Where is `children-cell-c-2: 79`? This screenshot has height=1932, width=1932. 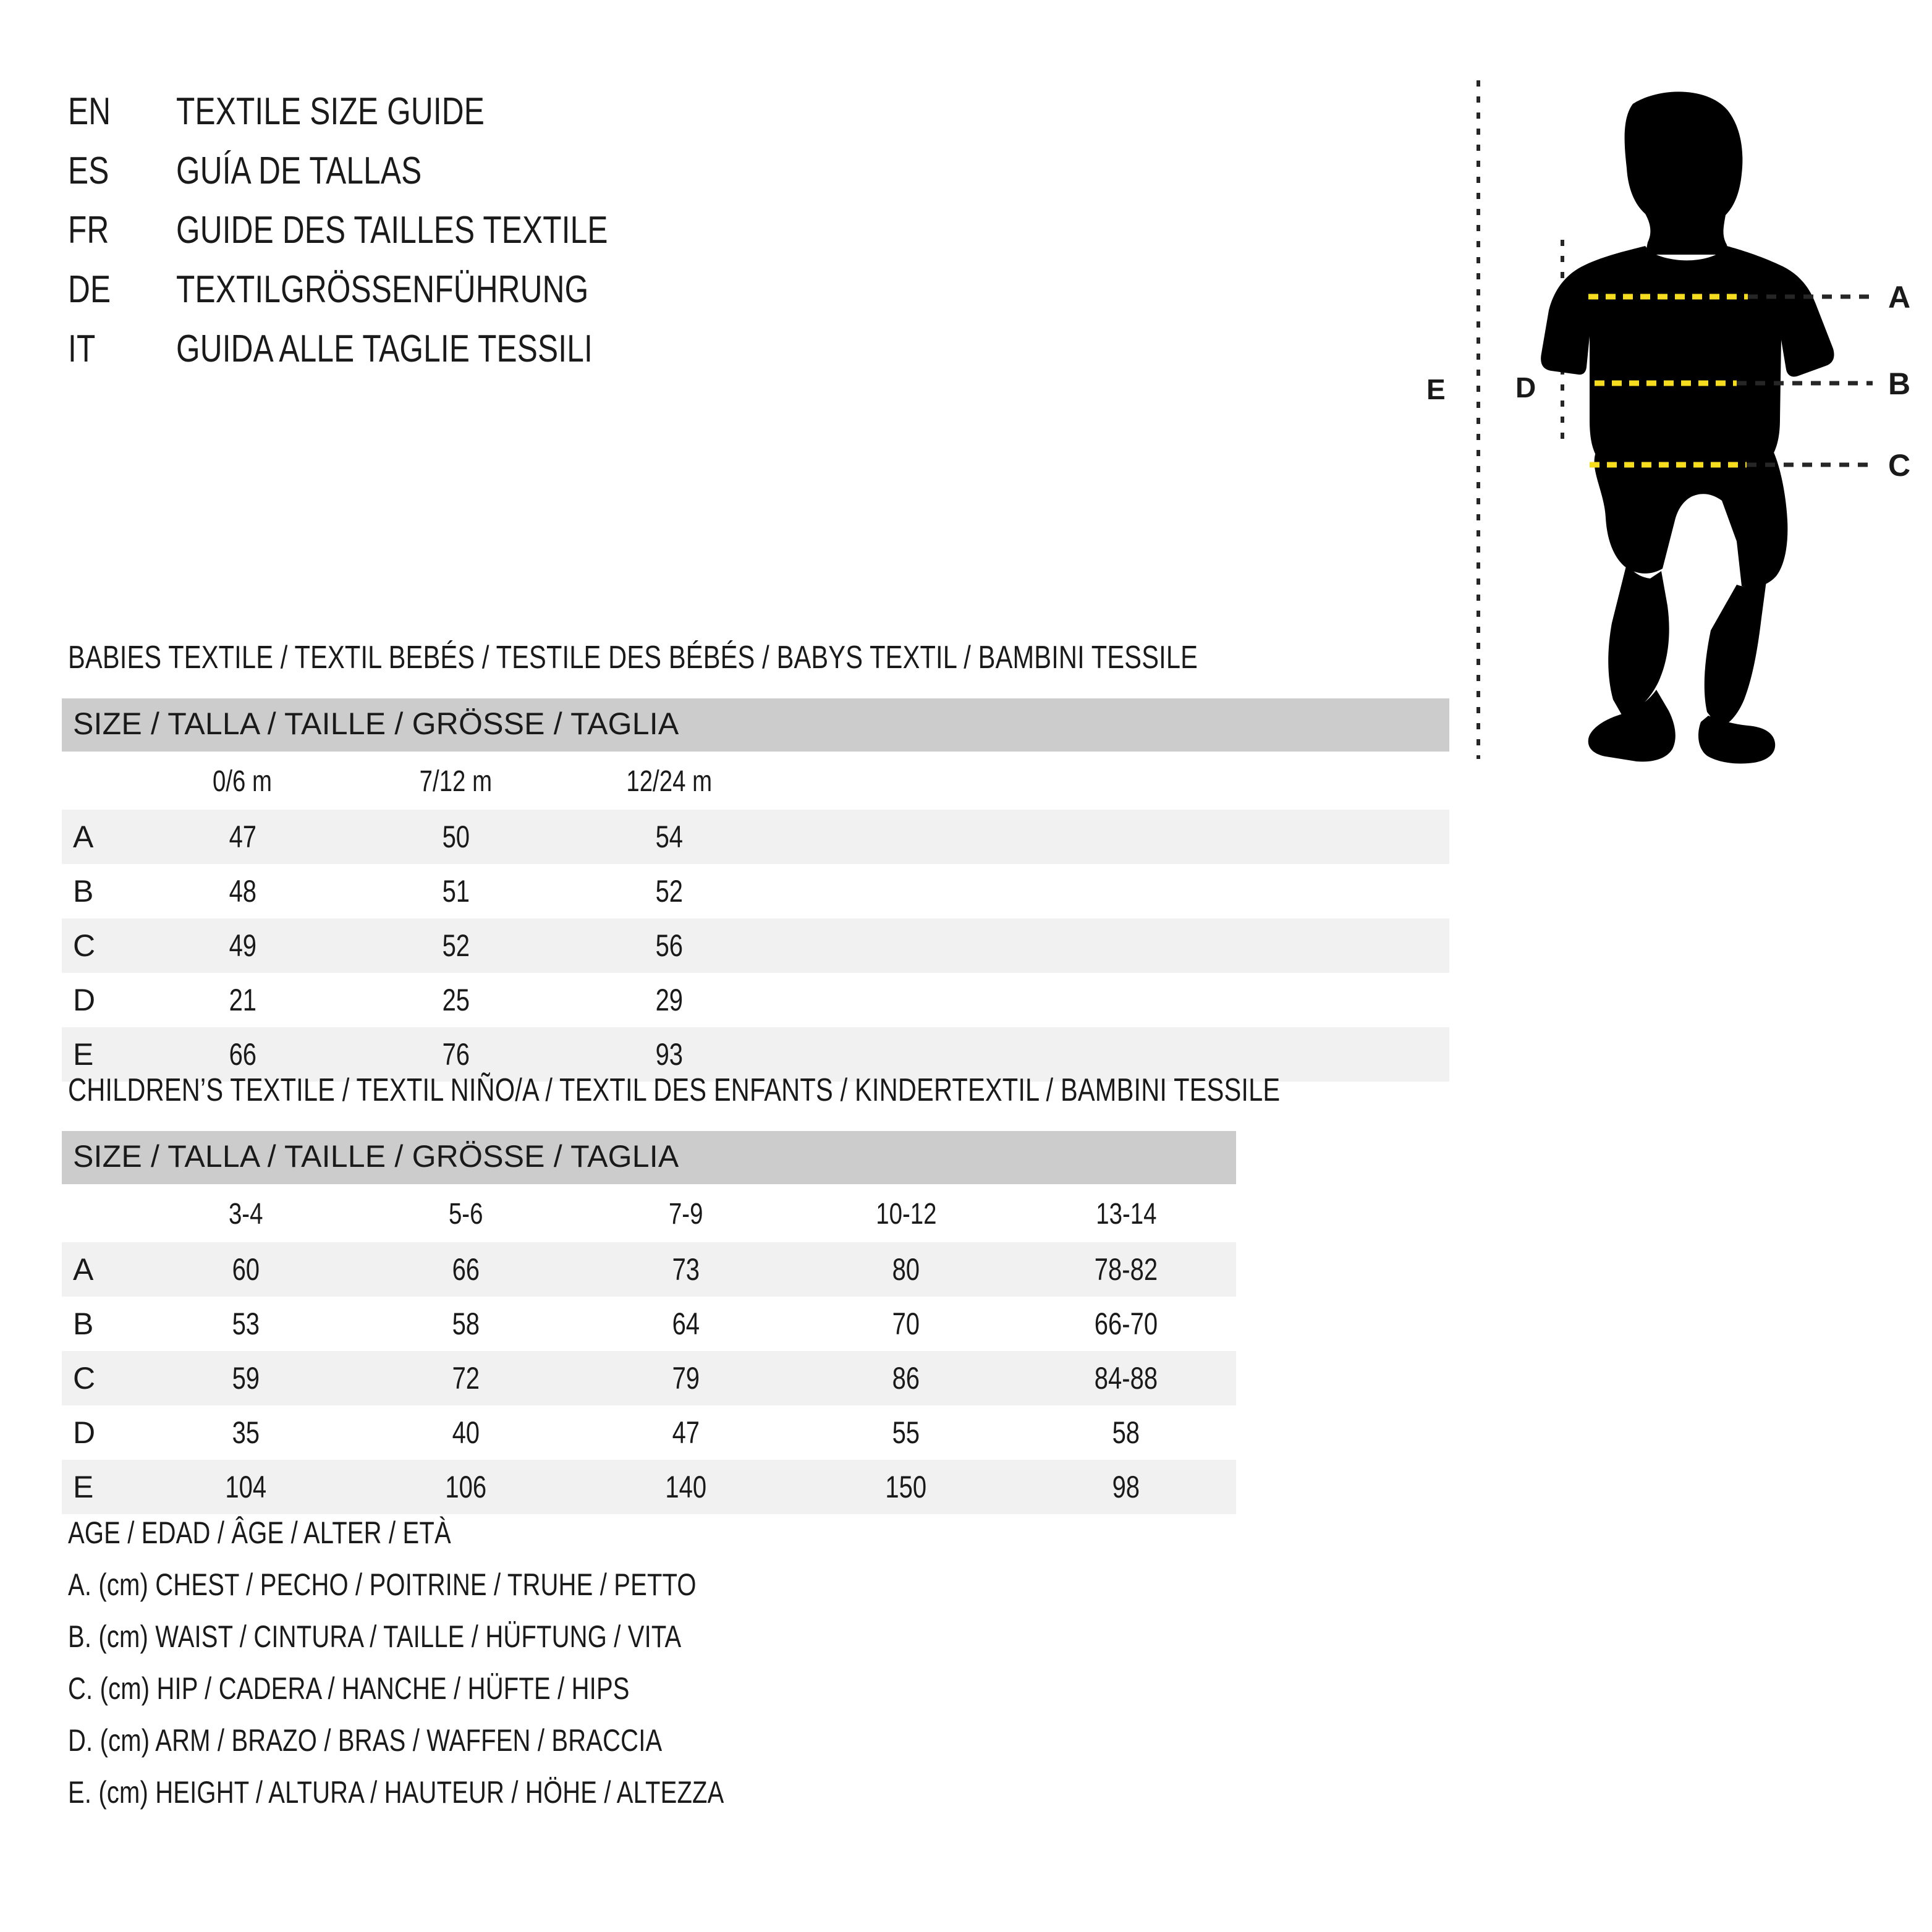 children-cell-c-2: 79 is located at coordinates (686, 1378).